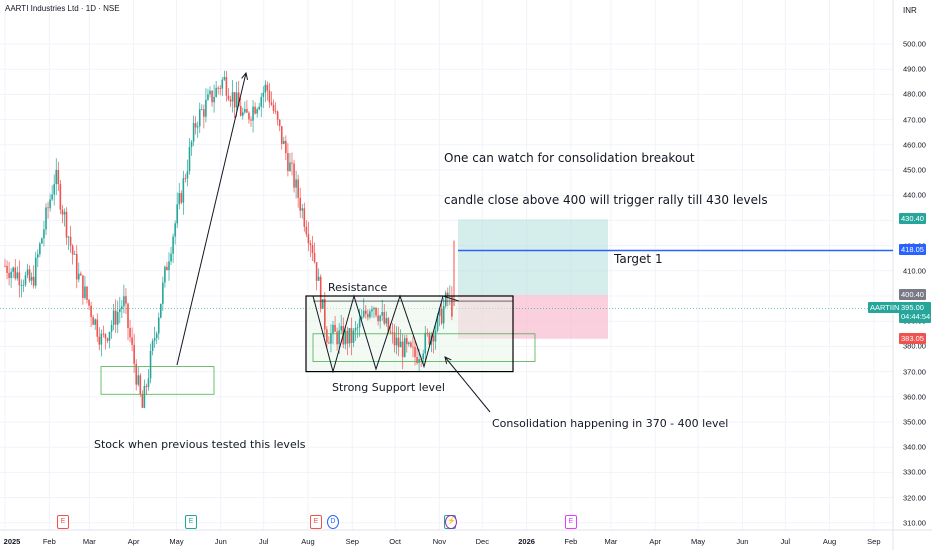 The width and height of the screenshot is (932, 550). What do you see at coordinates (358, 287) in the screenshot?
I see `annotation-resistance: Resistance` at bounding box center [358, 287].